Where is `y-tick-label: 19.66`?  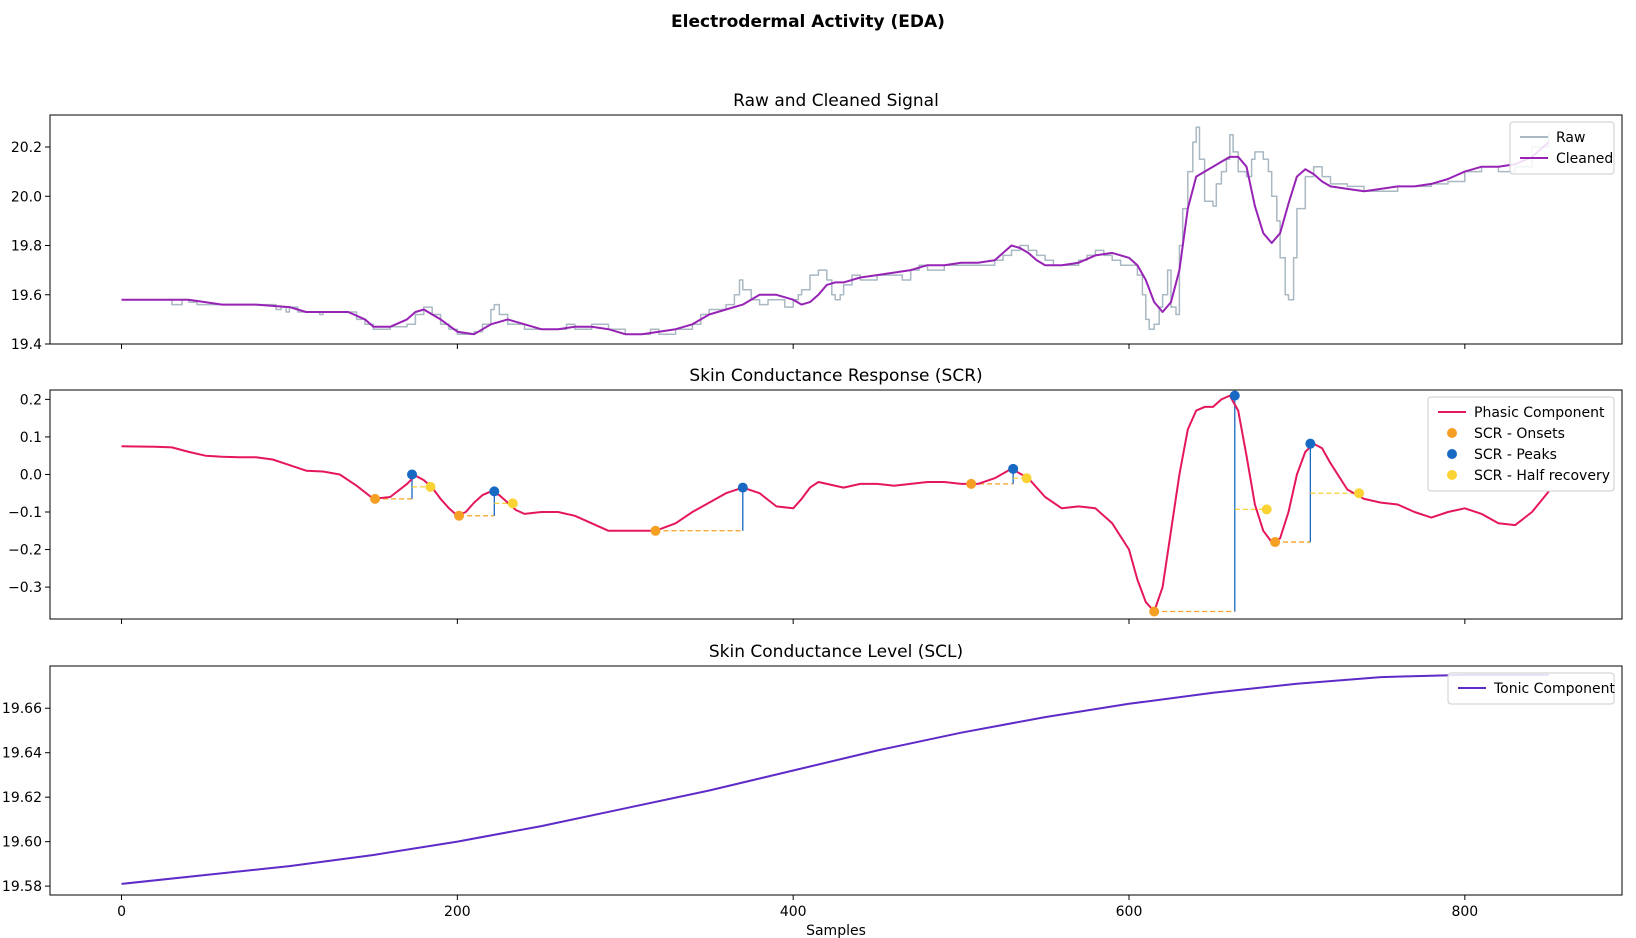
y-tick-label: 19.66 is located at coordinates (22, 709).